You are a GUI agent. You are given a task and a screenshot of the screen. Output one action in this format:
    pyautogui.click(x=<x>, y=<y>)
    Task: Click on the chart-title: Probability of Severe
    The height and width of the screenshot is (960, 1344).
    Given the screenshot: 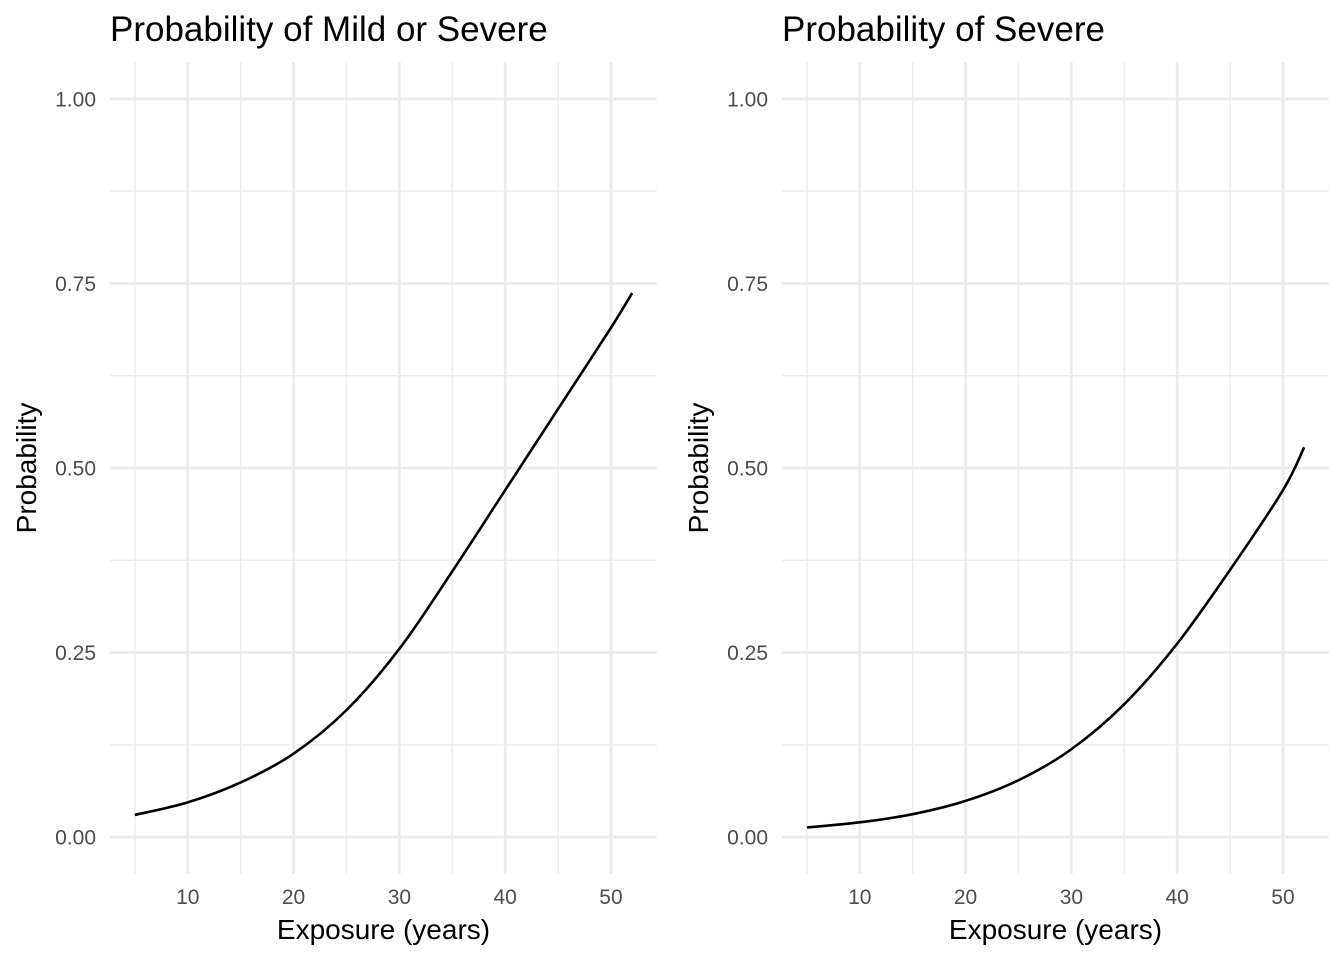 What is the action you would take?
    pyautogui.click(x=943, y=29)
    